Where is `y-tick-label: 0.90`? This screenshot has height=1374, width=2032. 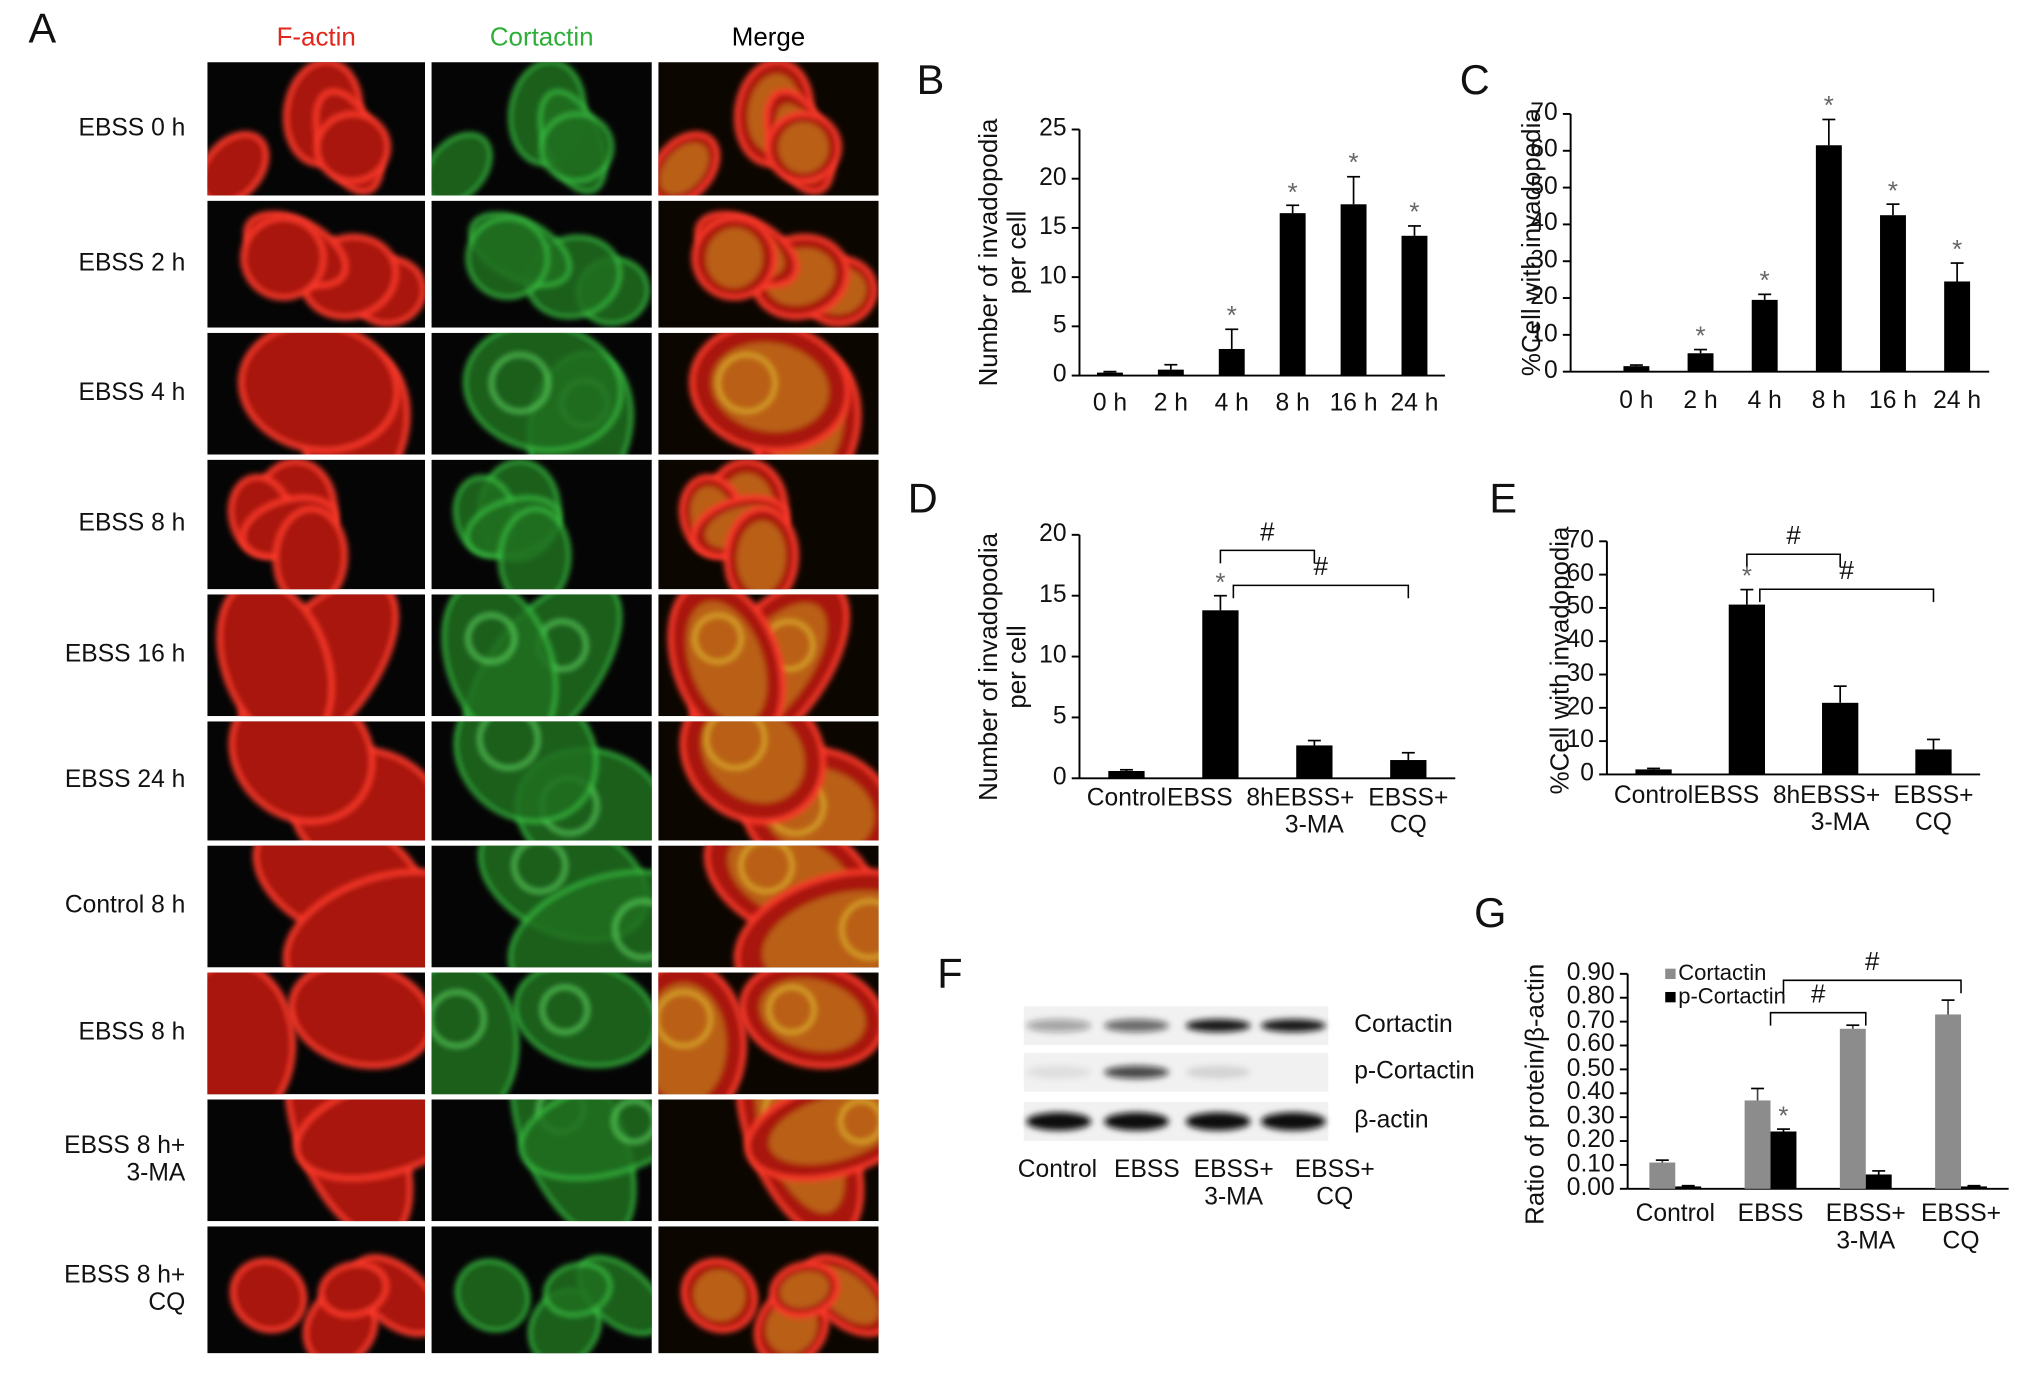 y-tick-label: 0.90 is located at coordinates (1590, 973).